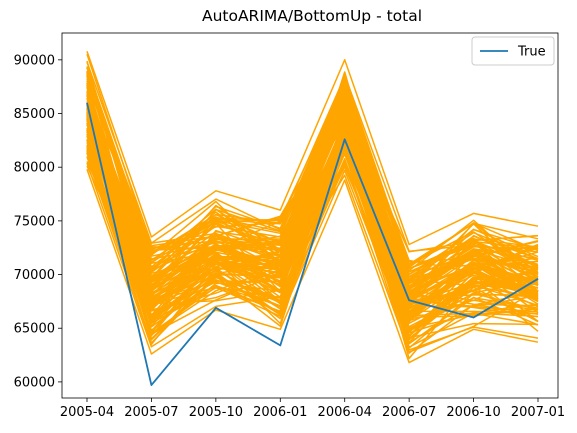 This screenshot has width=577, height=433. What do you see at coordinates (87, 412) in the screenshot?
I see `x-tick-label: 2005-04` at bounding box center [87, 412].